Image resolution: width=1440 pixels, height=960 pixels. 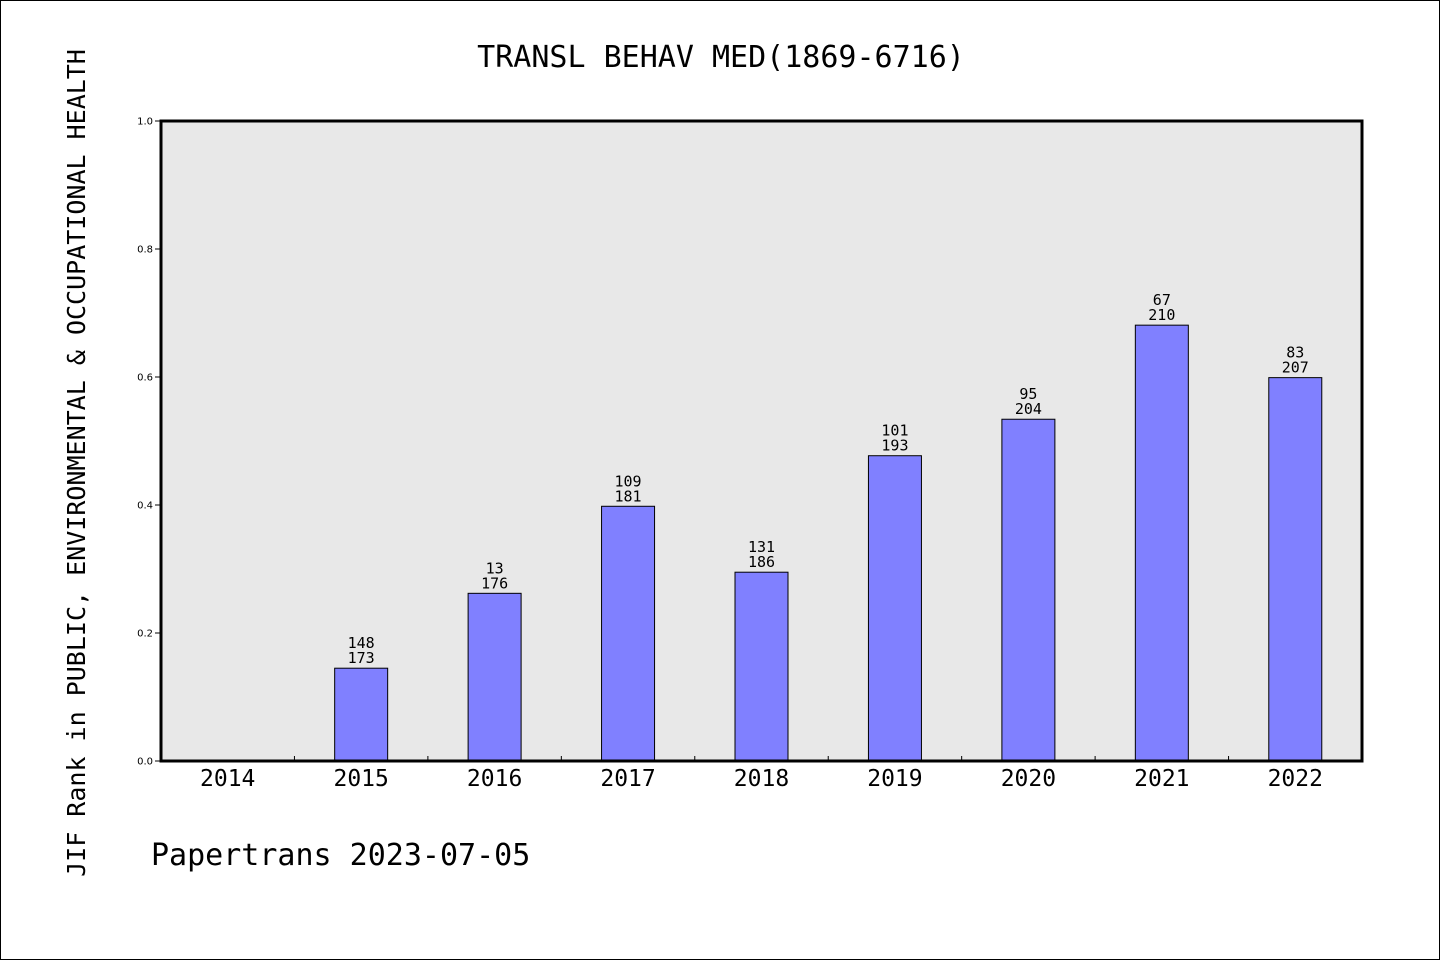 What do you see at coordinates (1028, 409) in the screenshot?
I see `bar-total-label: 204` at bounding box center [1028, 409].